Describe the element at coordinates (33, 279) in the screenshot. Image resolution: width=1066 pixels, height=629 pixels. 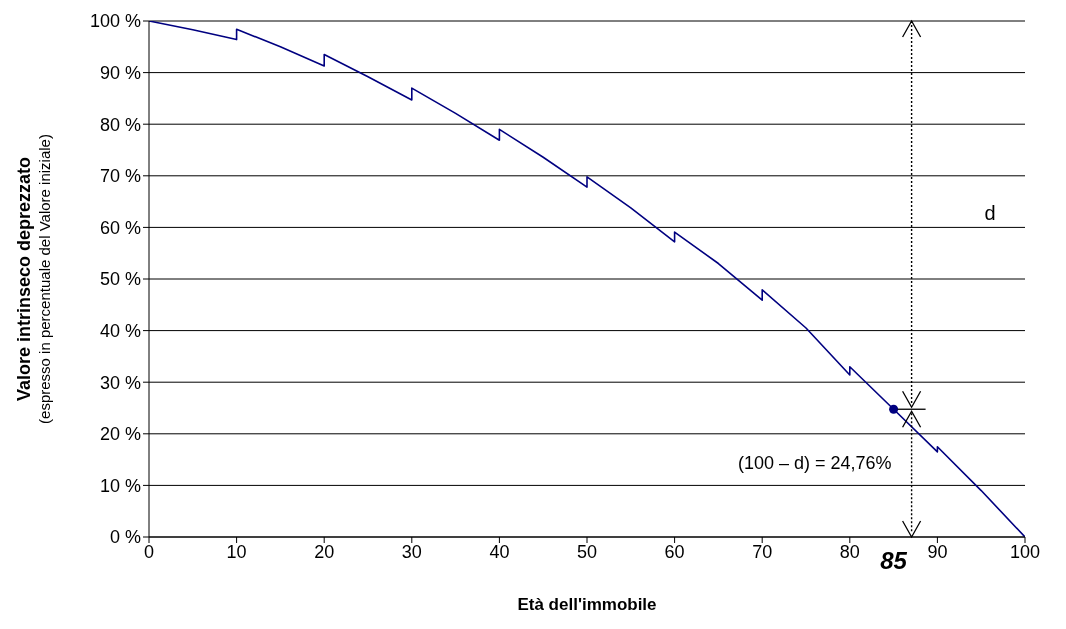
I see `y-axis-title: Valore intrinseco deprezzato (espresso in percentuale del Valore iniziale)` at that location.